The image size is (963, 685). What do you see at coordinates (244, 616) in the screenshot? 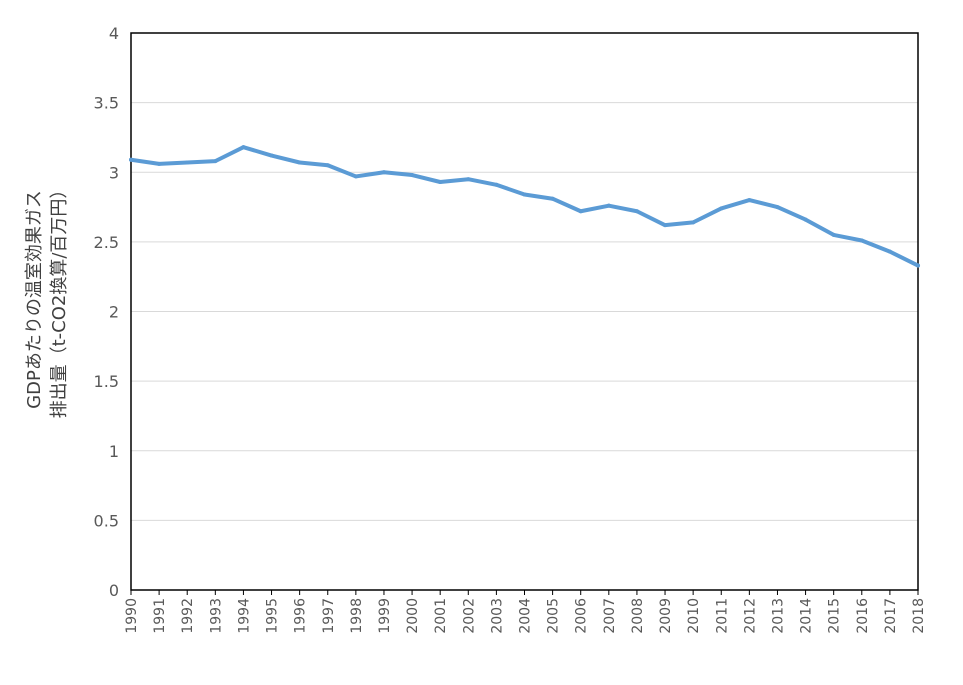
I see `x-tick-label: 1994` at bounding box center [244, 616].